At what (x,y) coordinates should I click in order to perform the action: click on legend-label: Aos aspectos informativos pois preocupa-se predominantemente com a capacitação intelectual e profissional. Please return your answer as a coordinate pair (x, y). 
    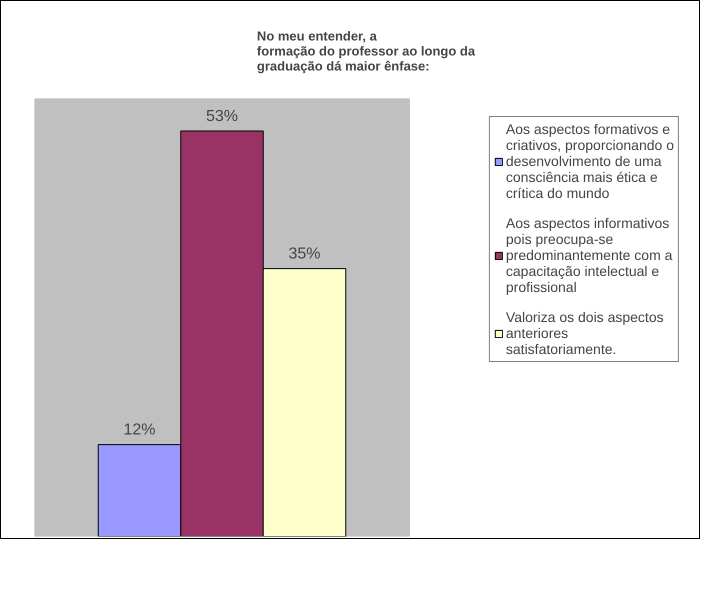
    Looking at the image, I should click on (589, 255).